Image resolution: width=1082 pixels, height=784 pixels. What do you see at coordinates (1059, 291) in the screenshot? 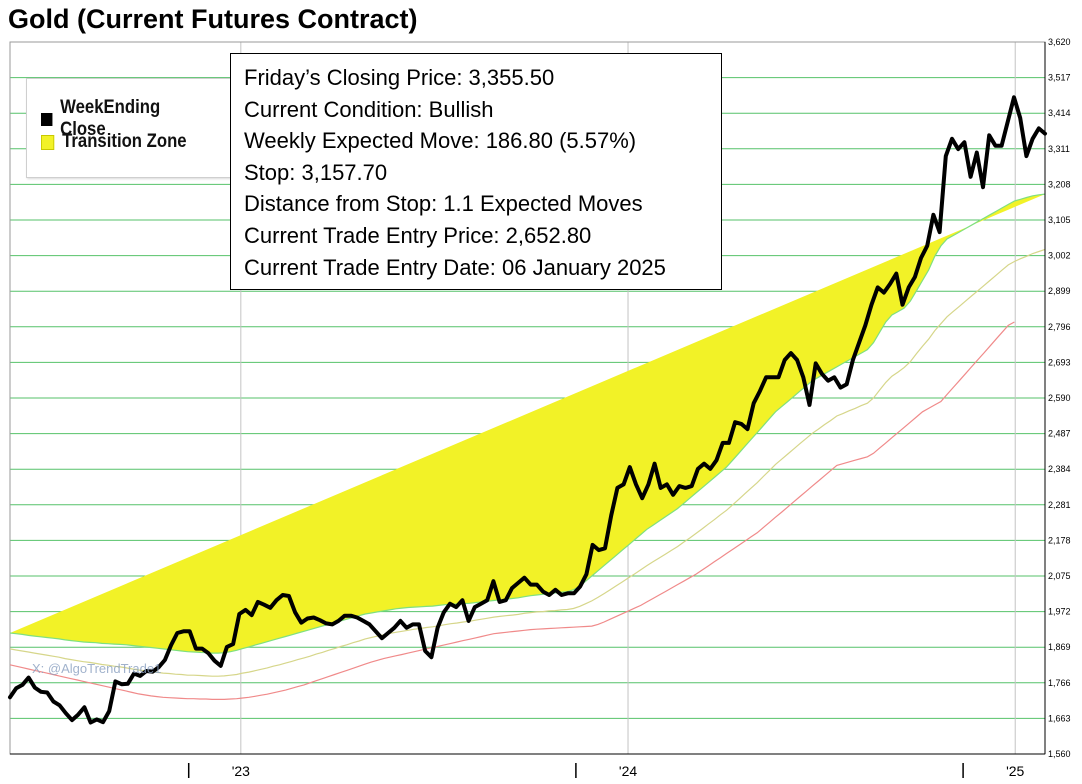
I see `y-tick-label: 2,899` at bounding box center [1059, 291].